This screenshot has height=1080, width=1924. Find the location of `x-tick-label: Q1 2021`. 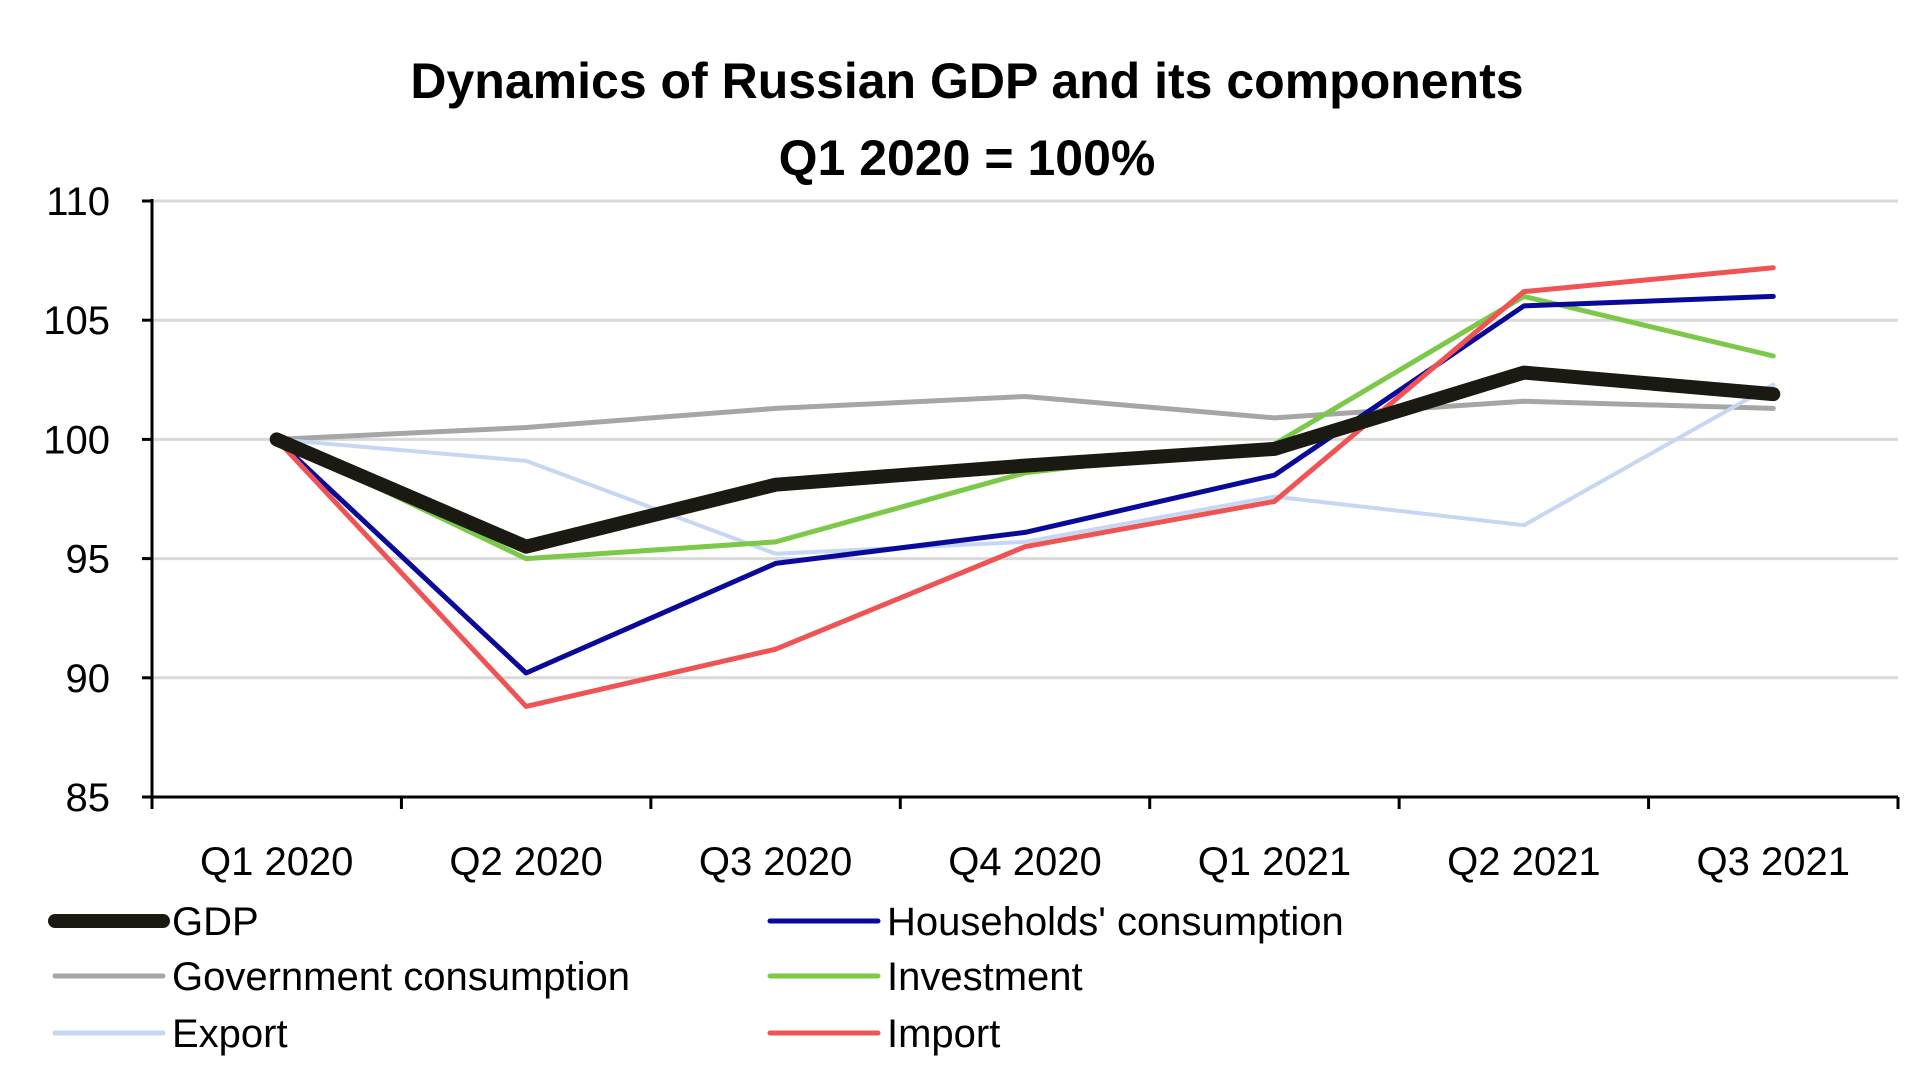

x-tick-label: Q1 2021 is located at coordinates (1274, 862).